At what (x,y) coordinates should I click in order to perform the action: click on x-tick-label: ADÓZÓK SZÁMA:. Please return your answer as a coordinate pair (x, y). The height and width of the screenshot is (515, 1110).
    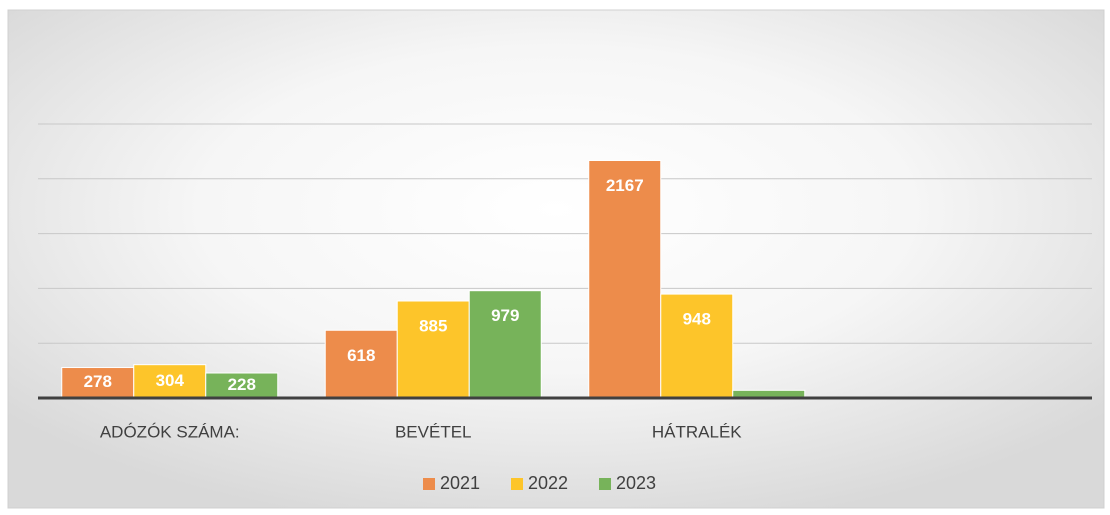
    Looking at the image, I should click on (170, 431).